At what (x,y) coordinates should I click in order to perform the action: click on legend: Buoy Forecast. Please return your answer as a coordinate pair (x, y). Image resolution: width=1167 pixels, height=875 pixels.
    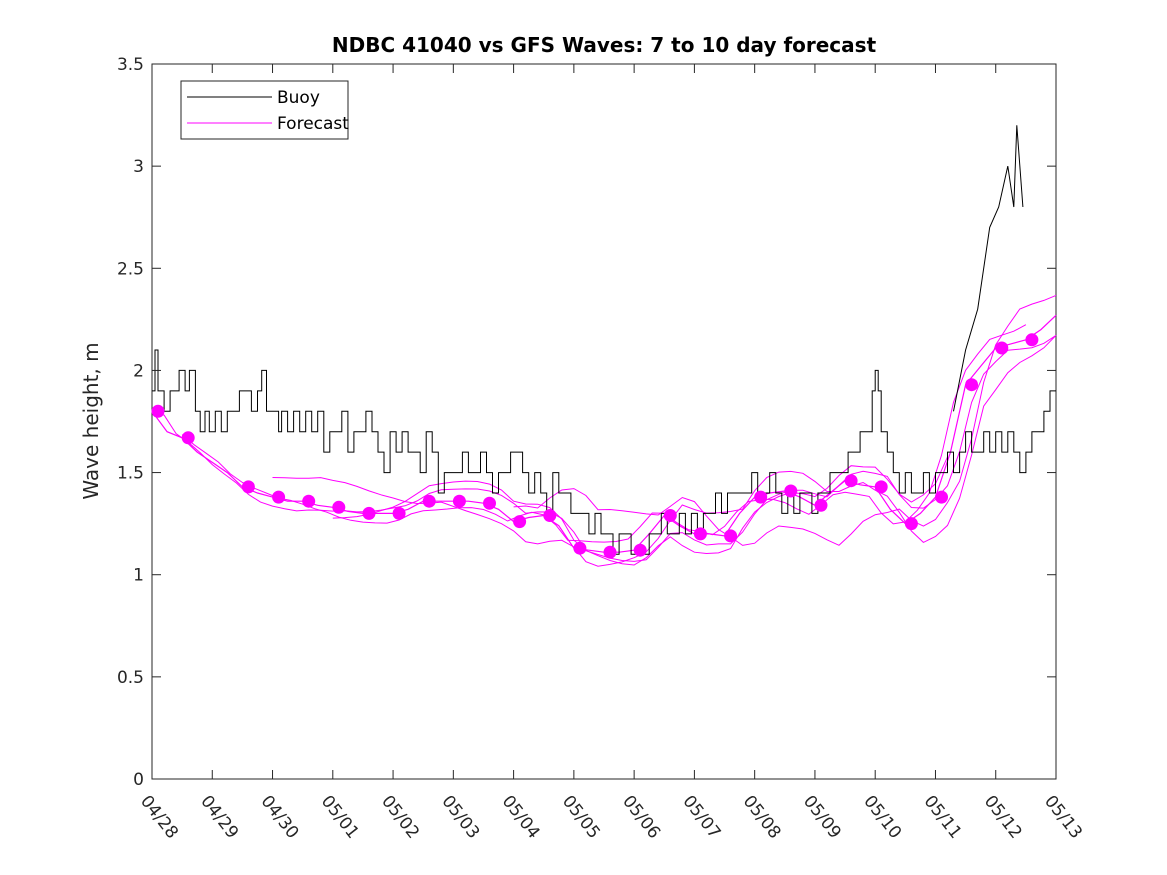
    Looking at the image, I should click on (264, 110).